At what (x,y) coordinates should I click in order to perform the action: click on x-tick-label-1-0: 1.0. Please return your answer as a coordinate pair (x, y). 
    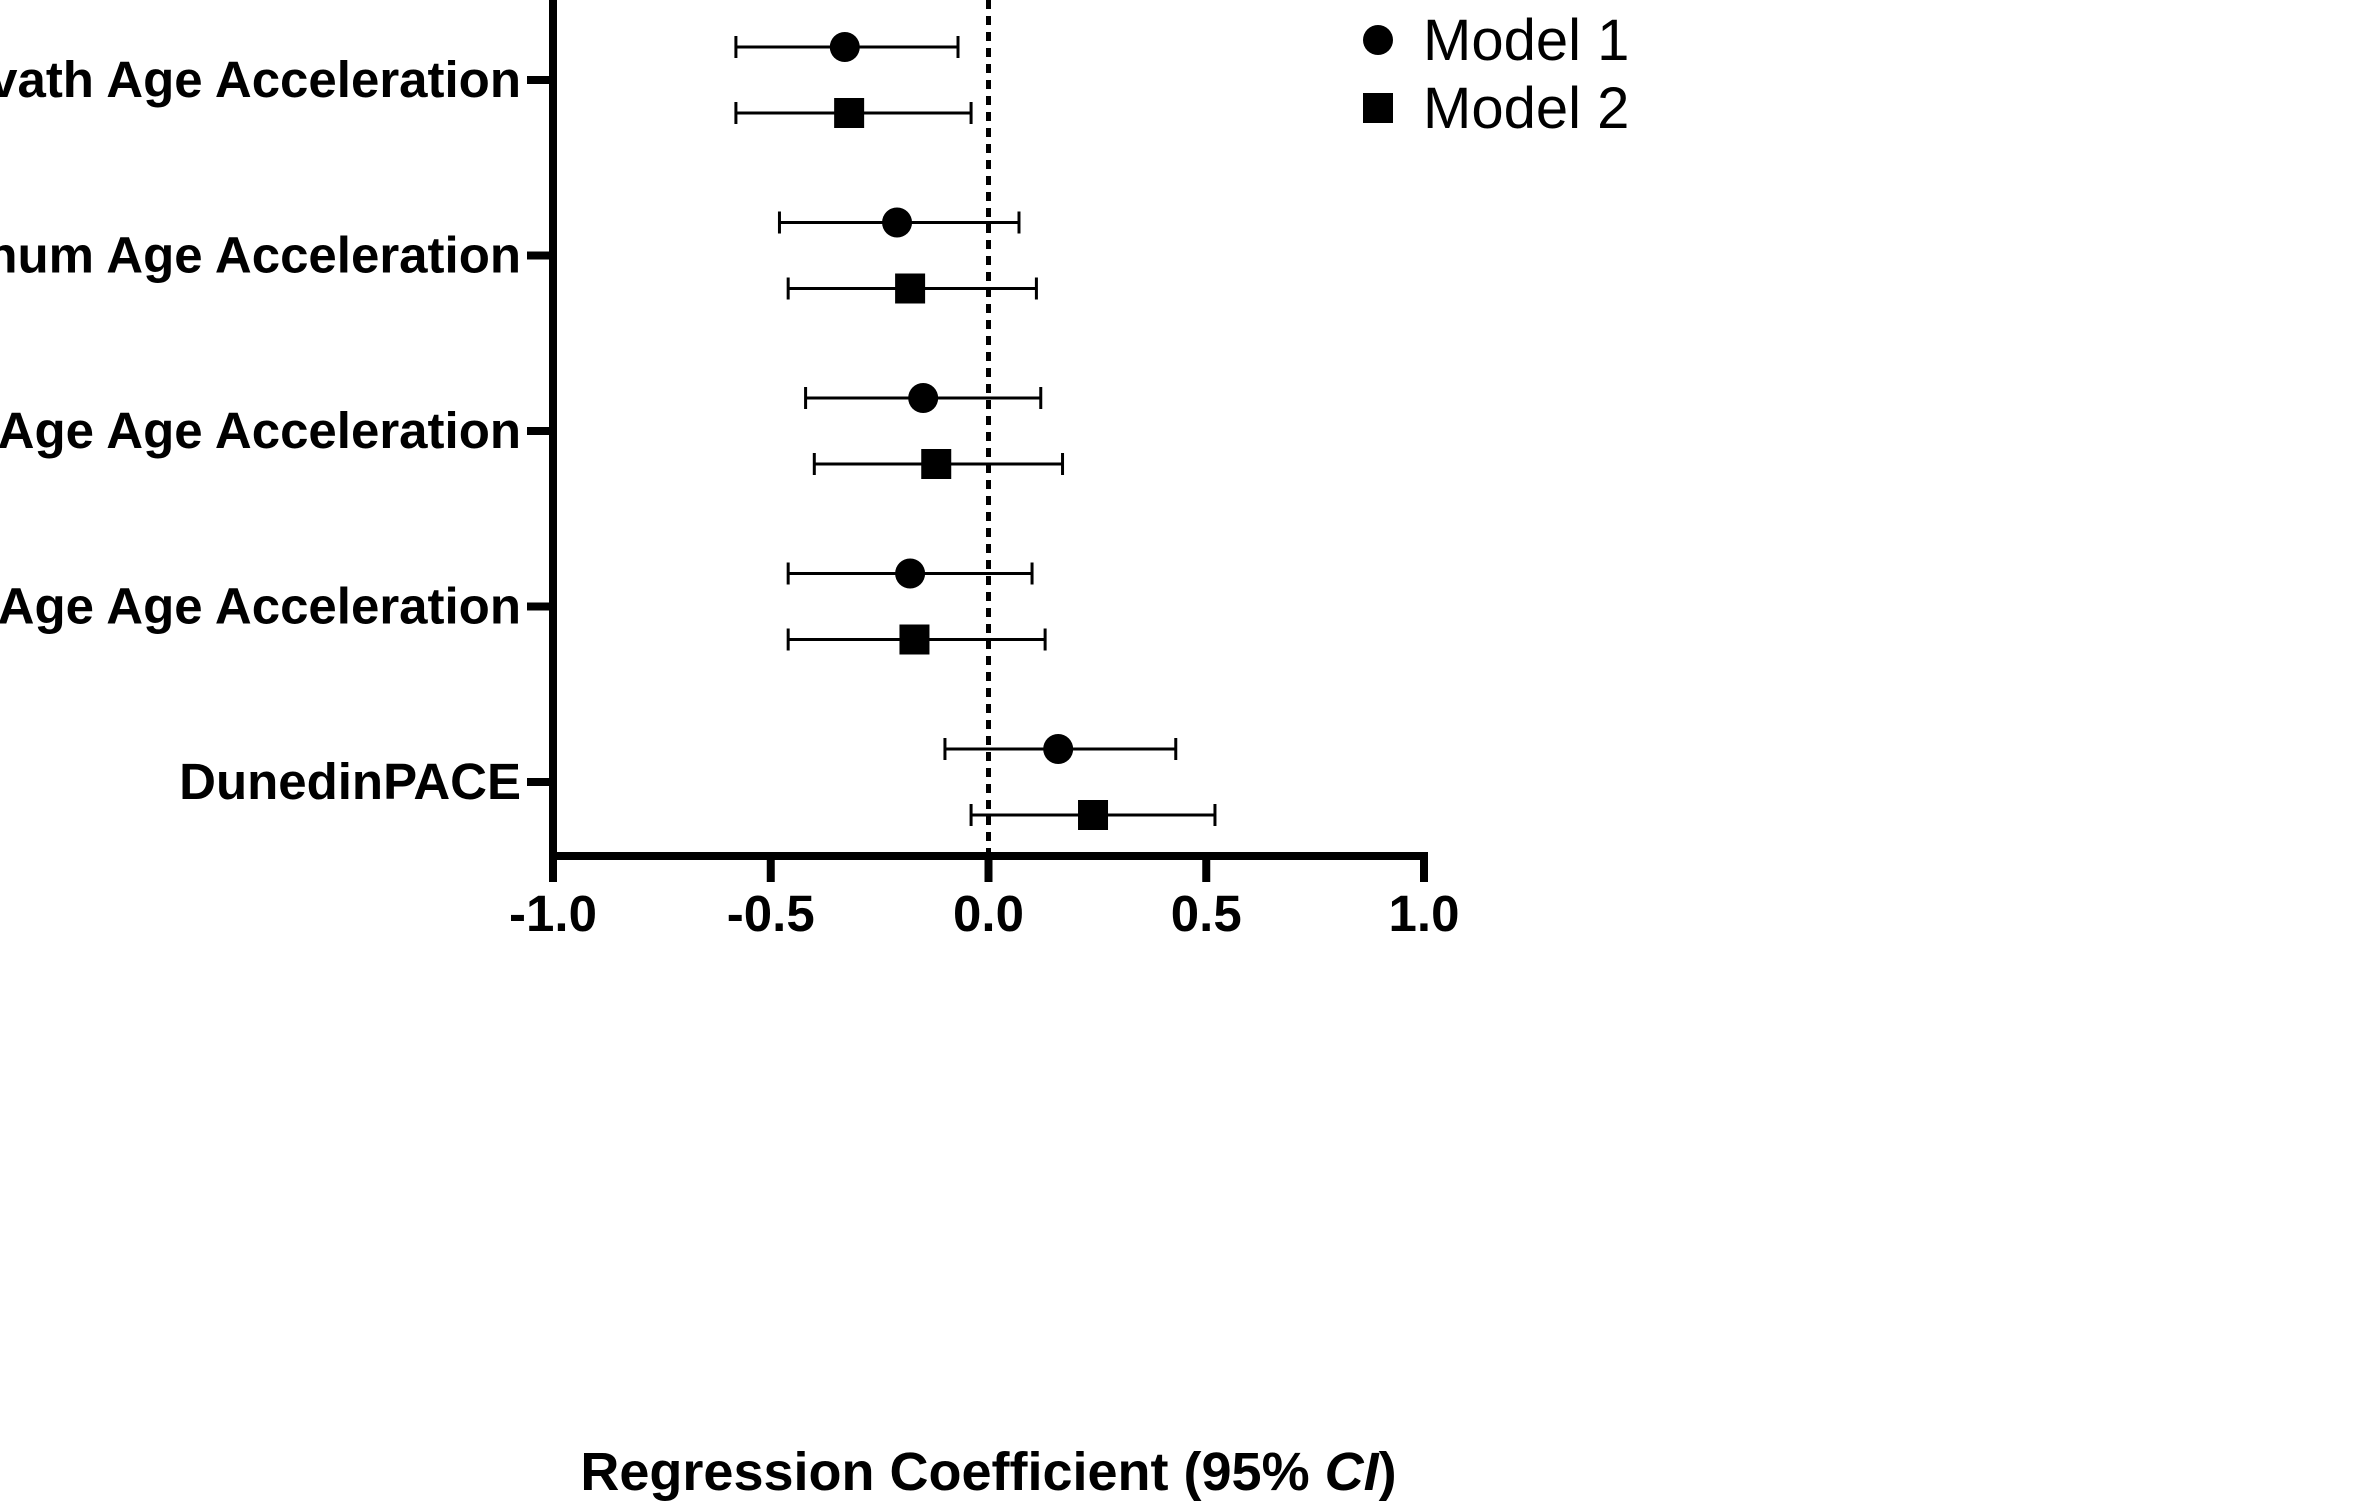
    Looking at the image, I should click on (1424, 913).